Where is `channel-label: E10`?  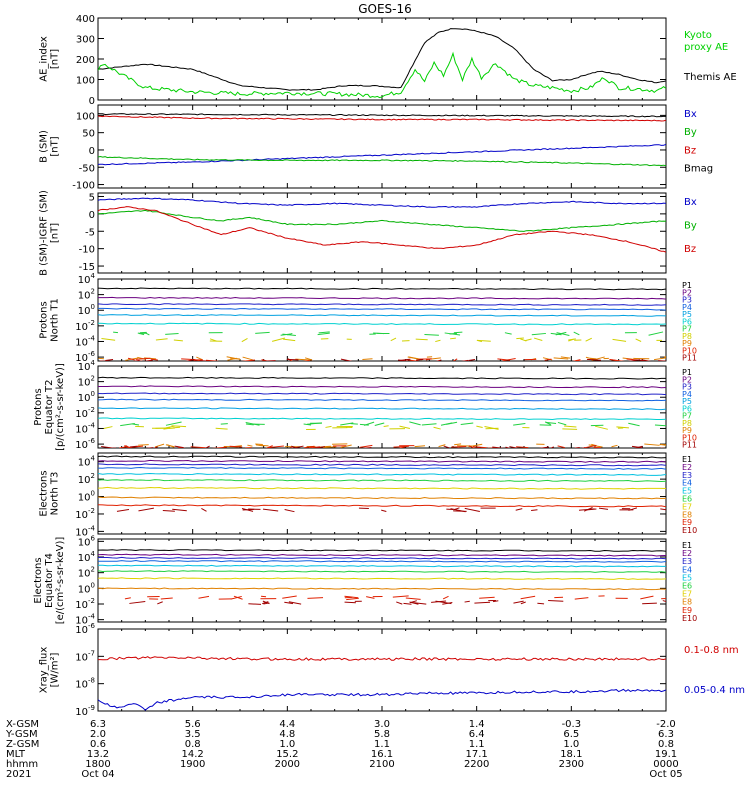 channel-label: E10 is located at coordinates (689, 618).